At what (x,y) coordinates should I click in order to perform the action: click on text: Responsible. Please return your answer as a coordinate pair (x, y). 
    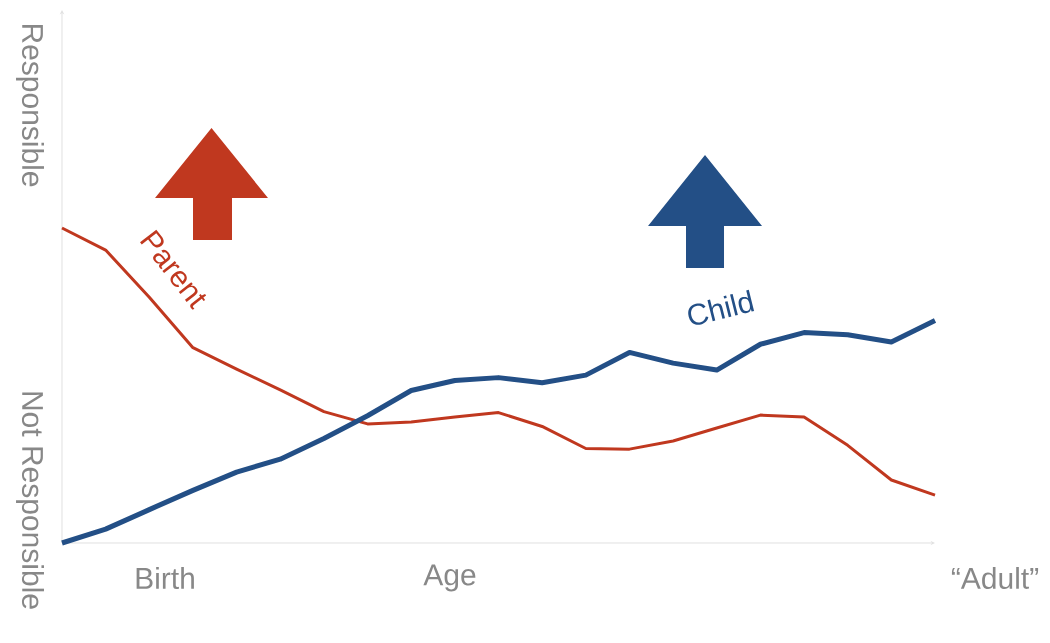
    Looking at the image, I should click on (30, 105).